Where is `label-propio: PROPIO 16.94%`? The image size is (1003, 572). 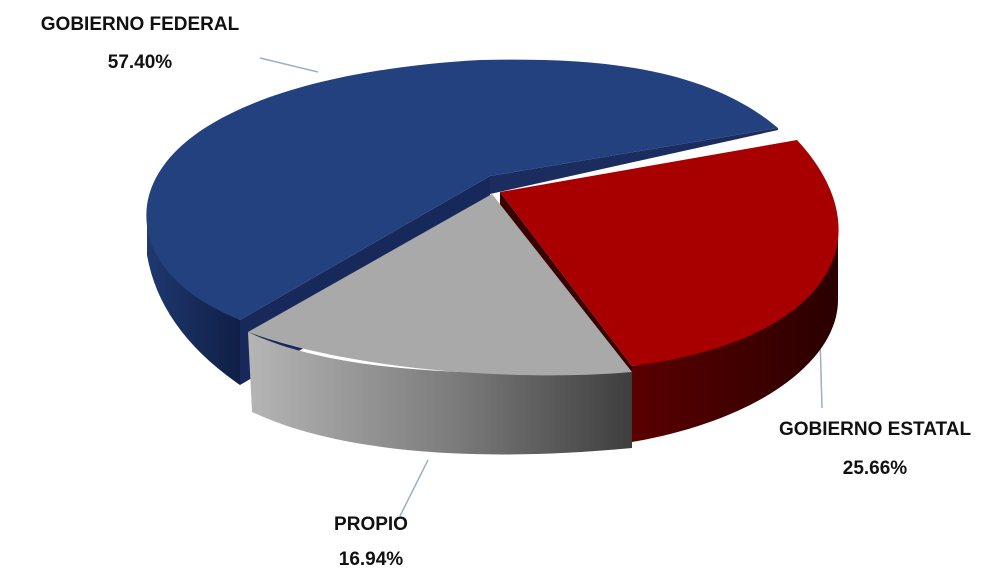 label-propio: PROPIO 16.94% is located at coordinates (371, 542).